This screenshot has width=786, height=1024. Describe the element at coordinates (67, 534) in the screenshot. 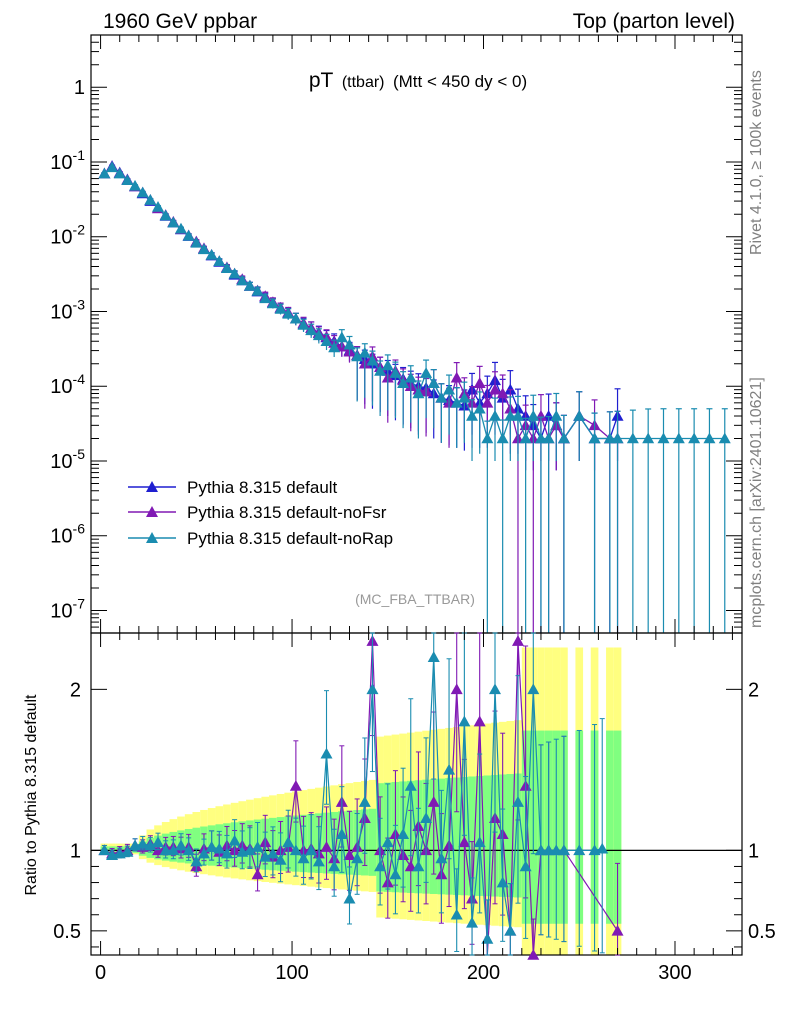

I see `y-tick-label: 10⁻⁶` at that location.